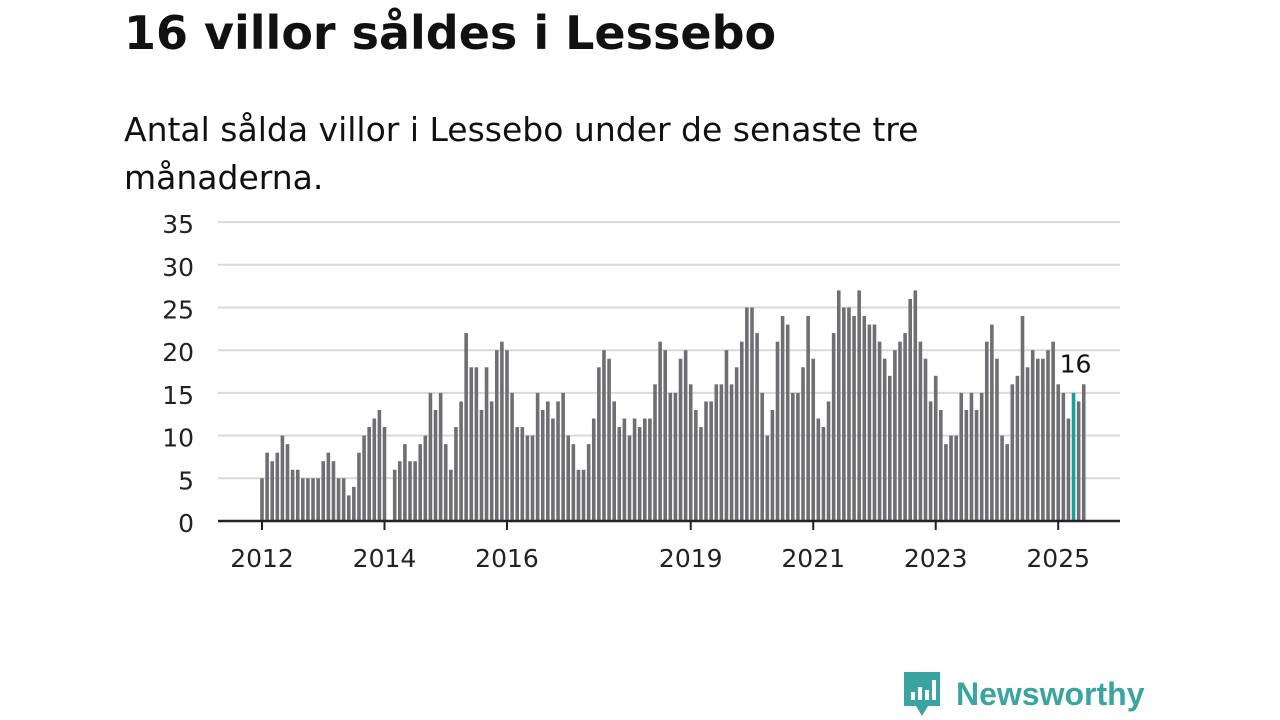 This screenshot has height=720, width=1280. I want to click on highlight-bar, so click(1073, 456).